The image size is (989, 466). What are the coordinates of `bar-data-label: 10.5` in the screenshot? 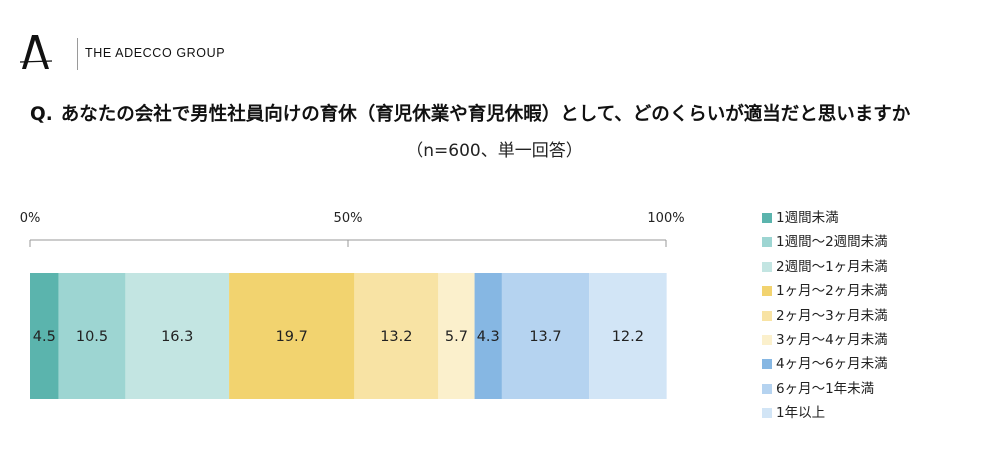 It's located at (92, 337).